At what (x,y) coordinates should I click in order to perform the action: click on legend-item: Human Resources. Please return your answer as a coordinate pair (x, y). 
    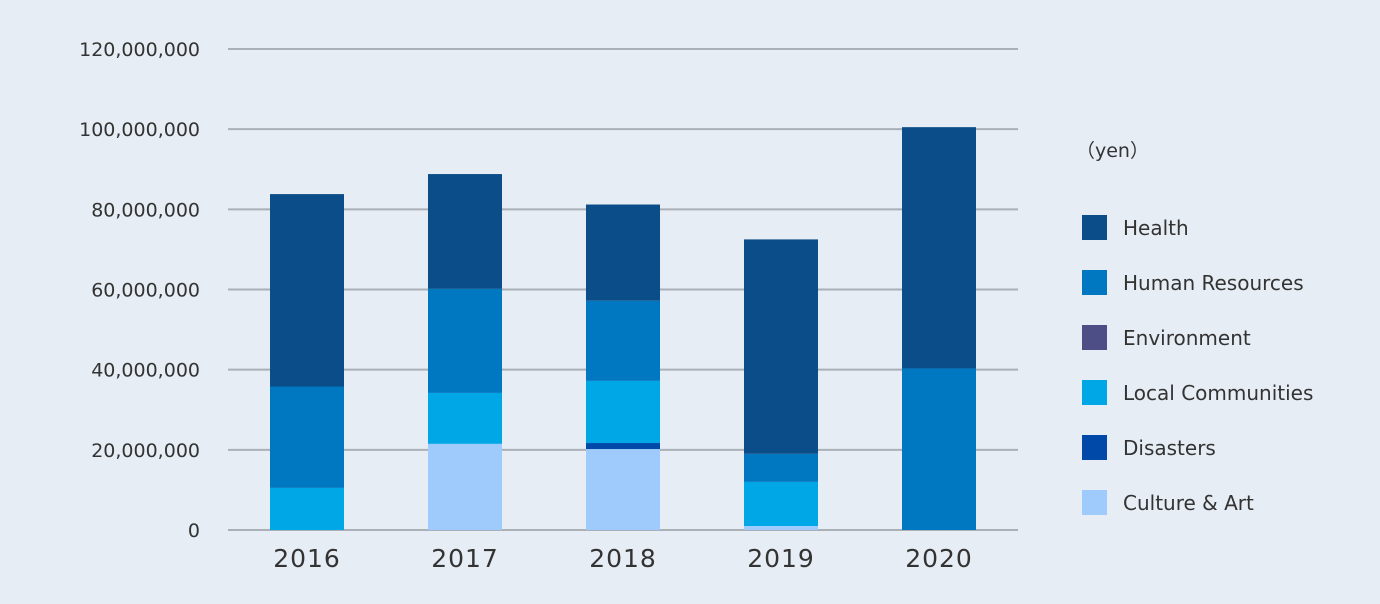
    Looking at the image, I should click on (1197, 282).